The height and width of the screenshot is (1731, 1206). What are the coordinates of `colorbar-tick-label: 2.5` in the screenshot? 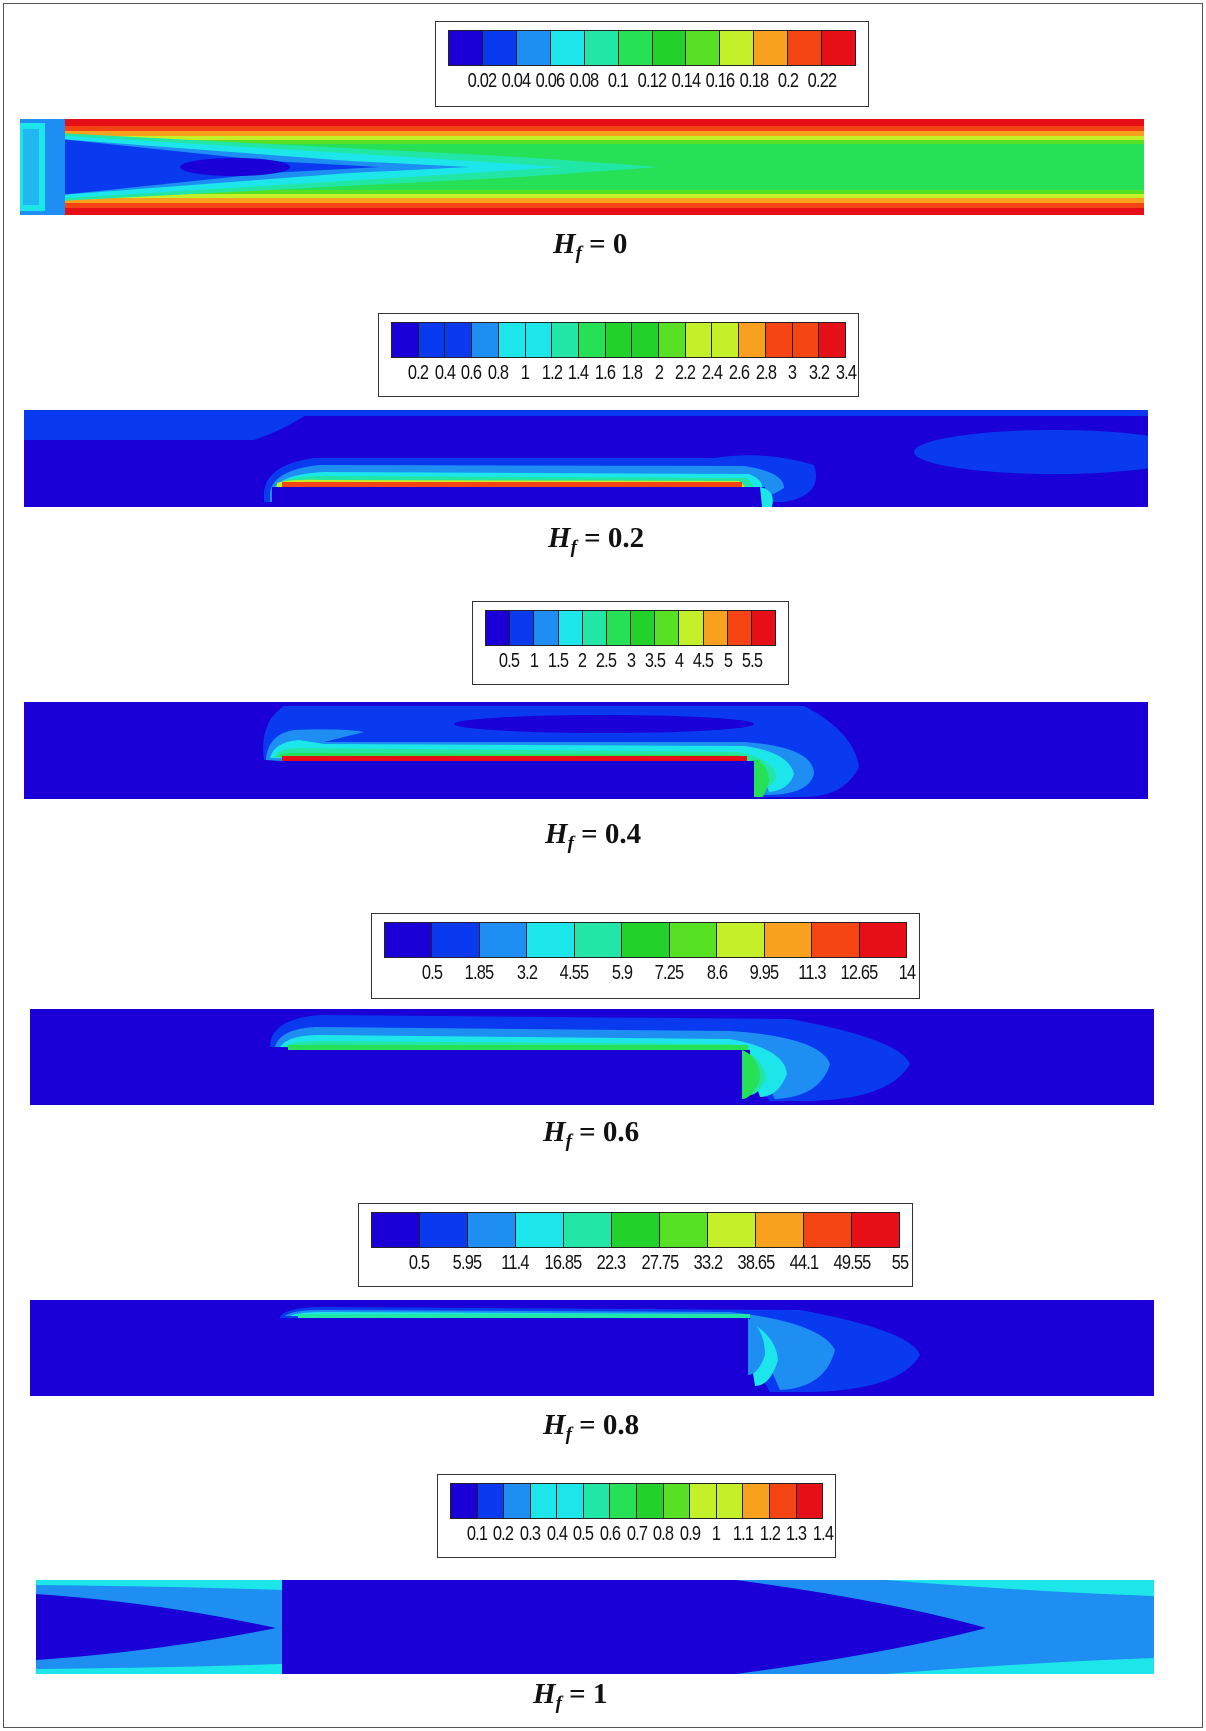 It's located at (606, 661).